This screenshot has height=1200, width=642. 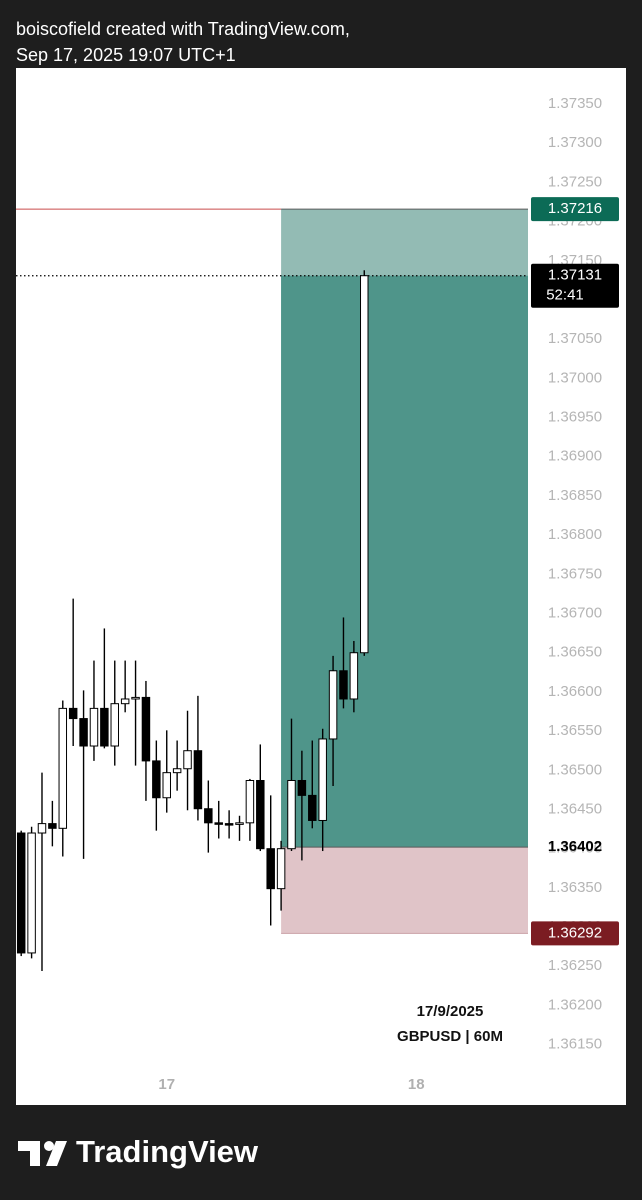 I want to click on annotation: 17/9/2025, so click(x=450, y=1011).